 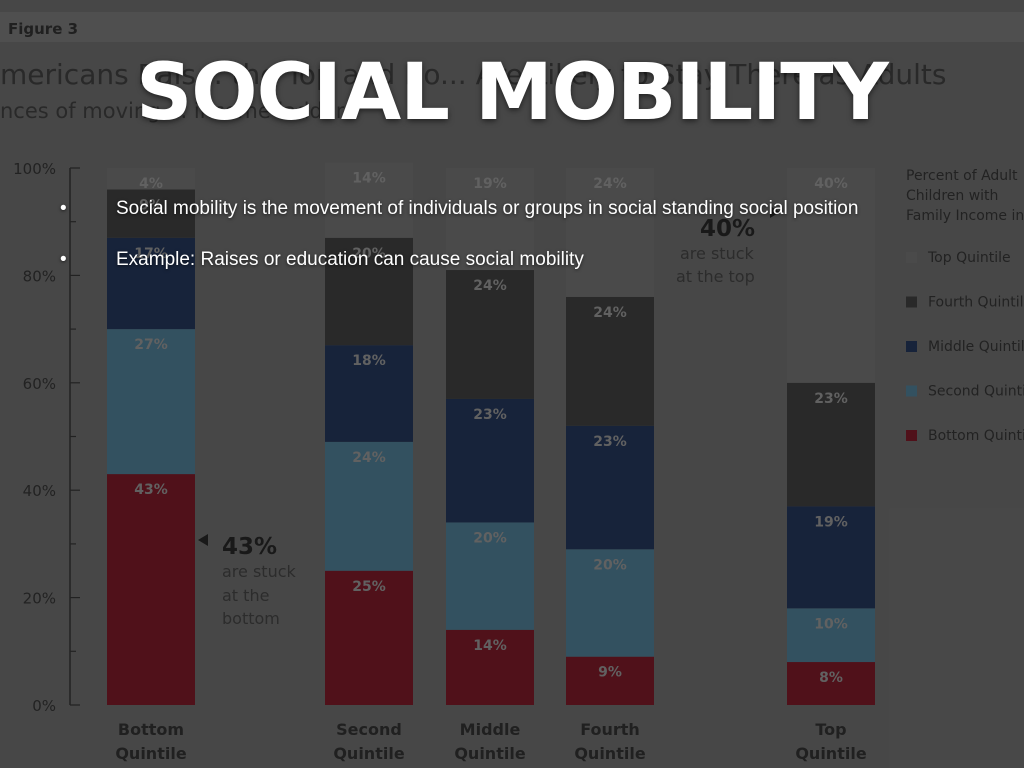 What do you see at coordinates (831, 678) in the screenshot?
I see `bar-value-label: 8%` at bounding box center [831, 678].